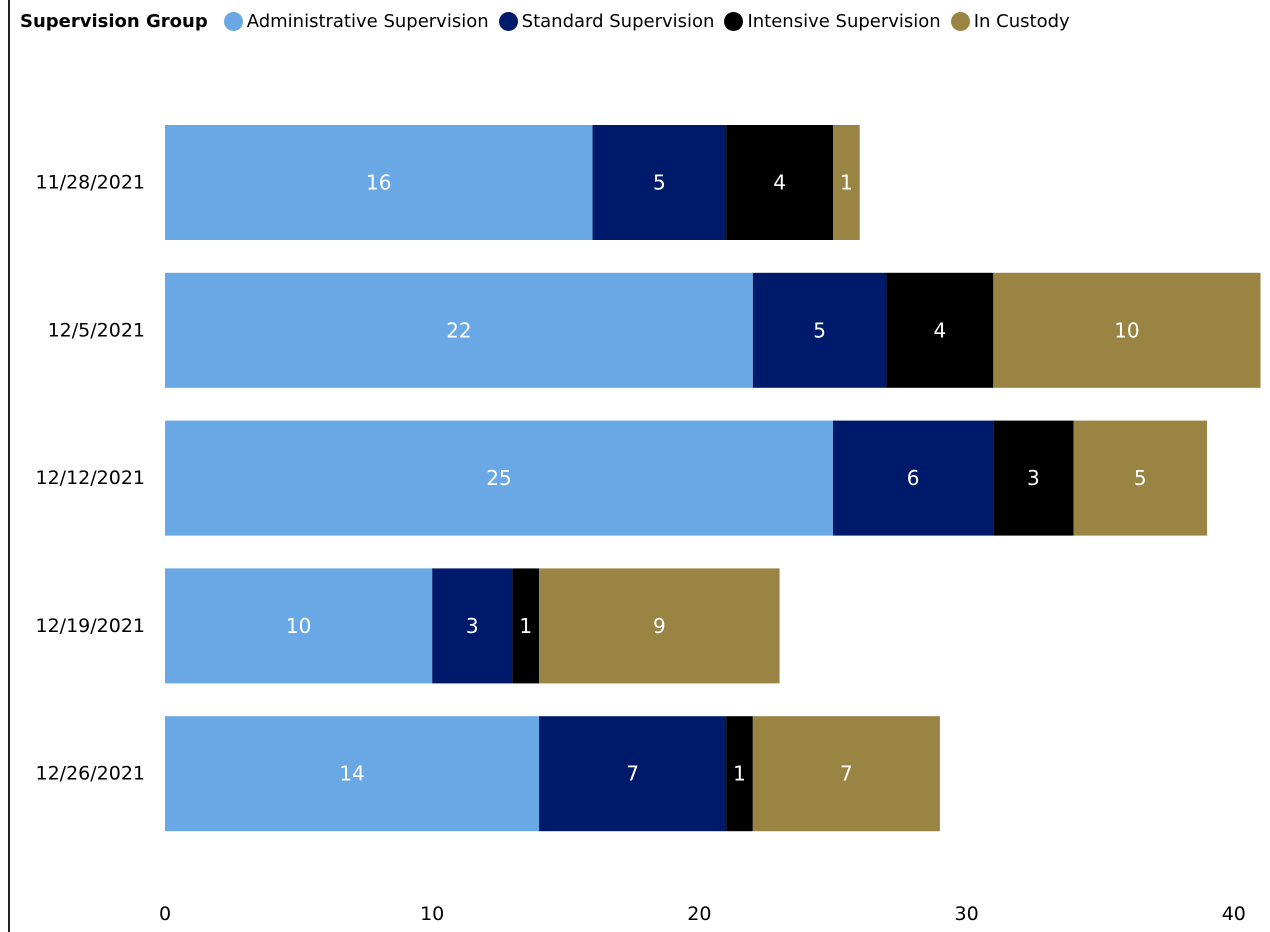 The width and height of the screenshot is (1270, 932). I want to click on data-label-standard-supervision-11-28-2021: 5, so click(659, 183).